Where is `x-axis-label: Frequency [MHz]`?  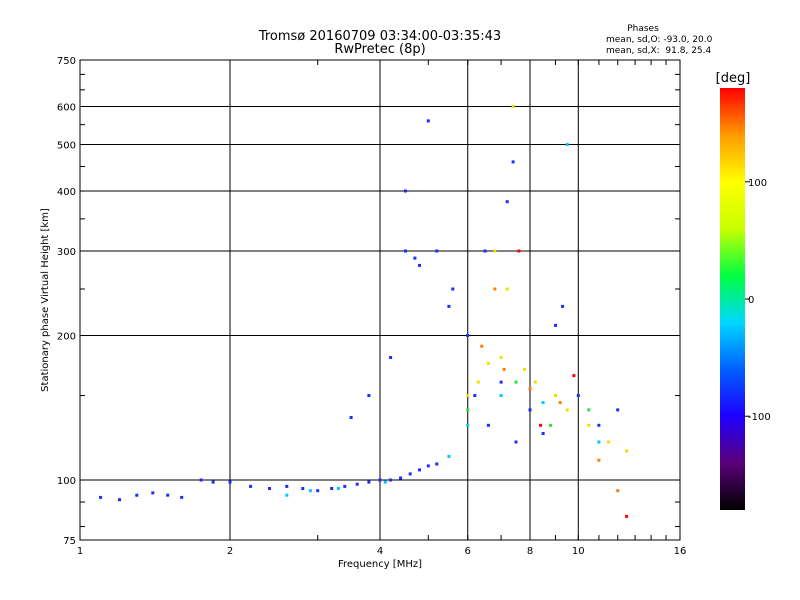
x-axis-label: Frequency [MHz] is located at coordinates (380, 564).